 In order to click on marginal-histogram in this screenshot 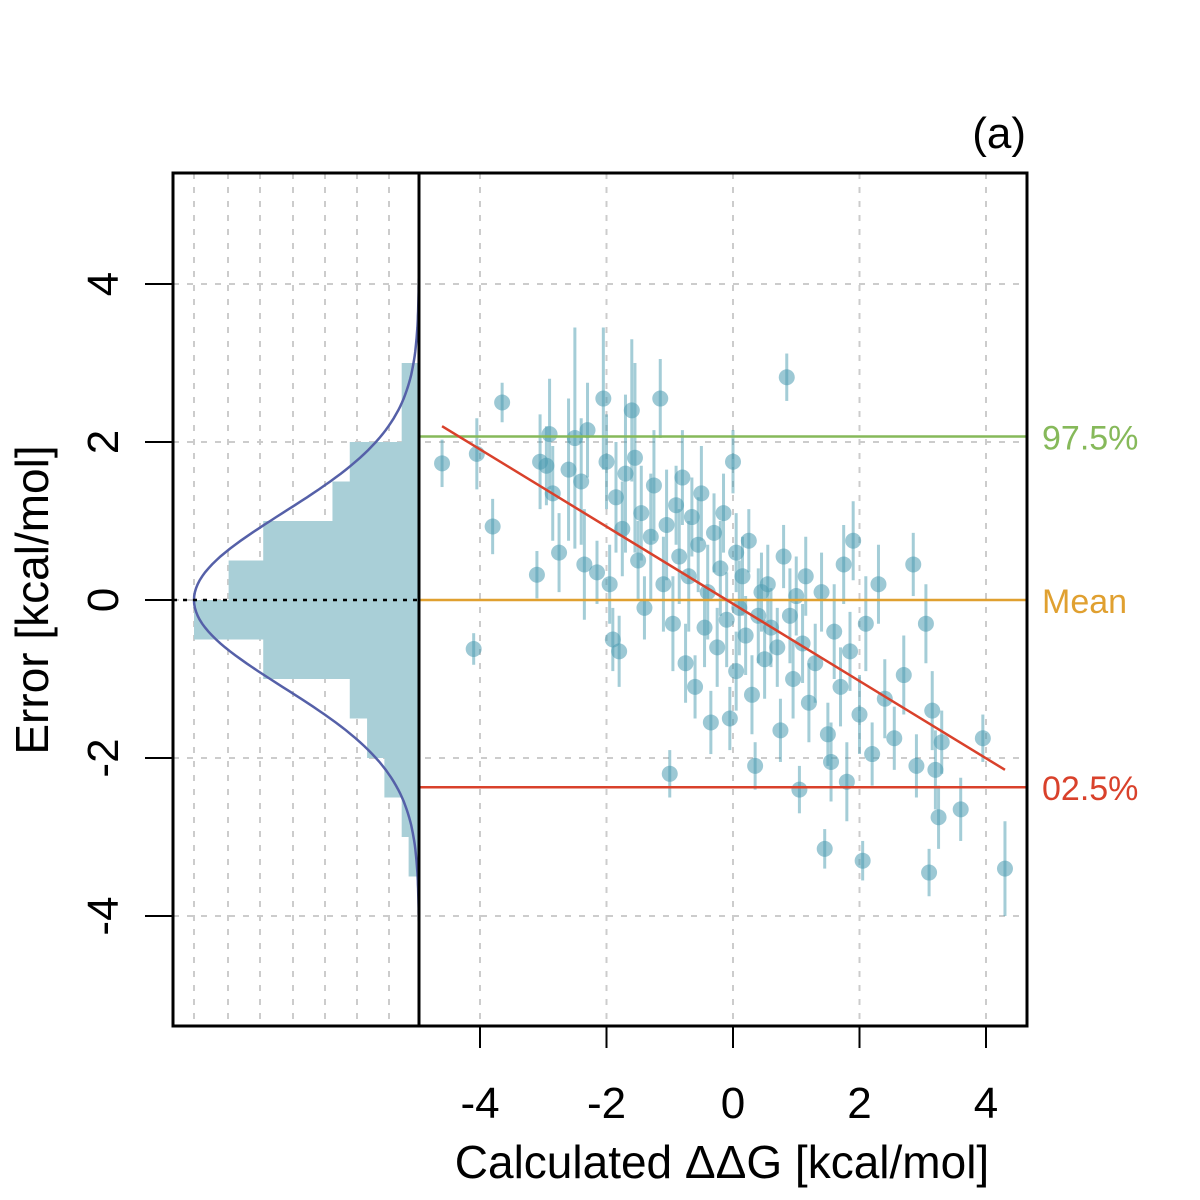, I will do `click(306, 620)`.